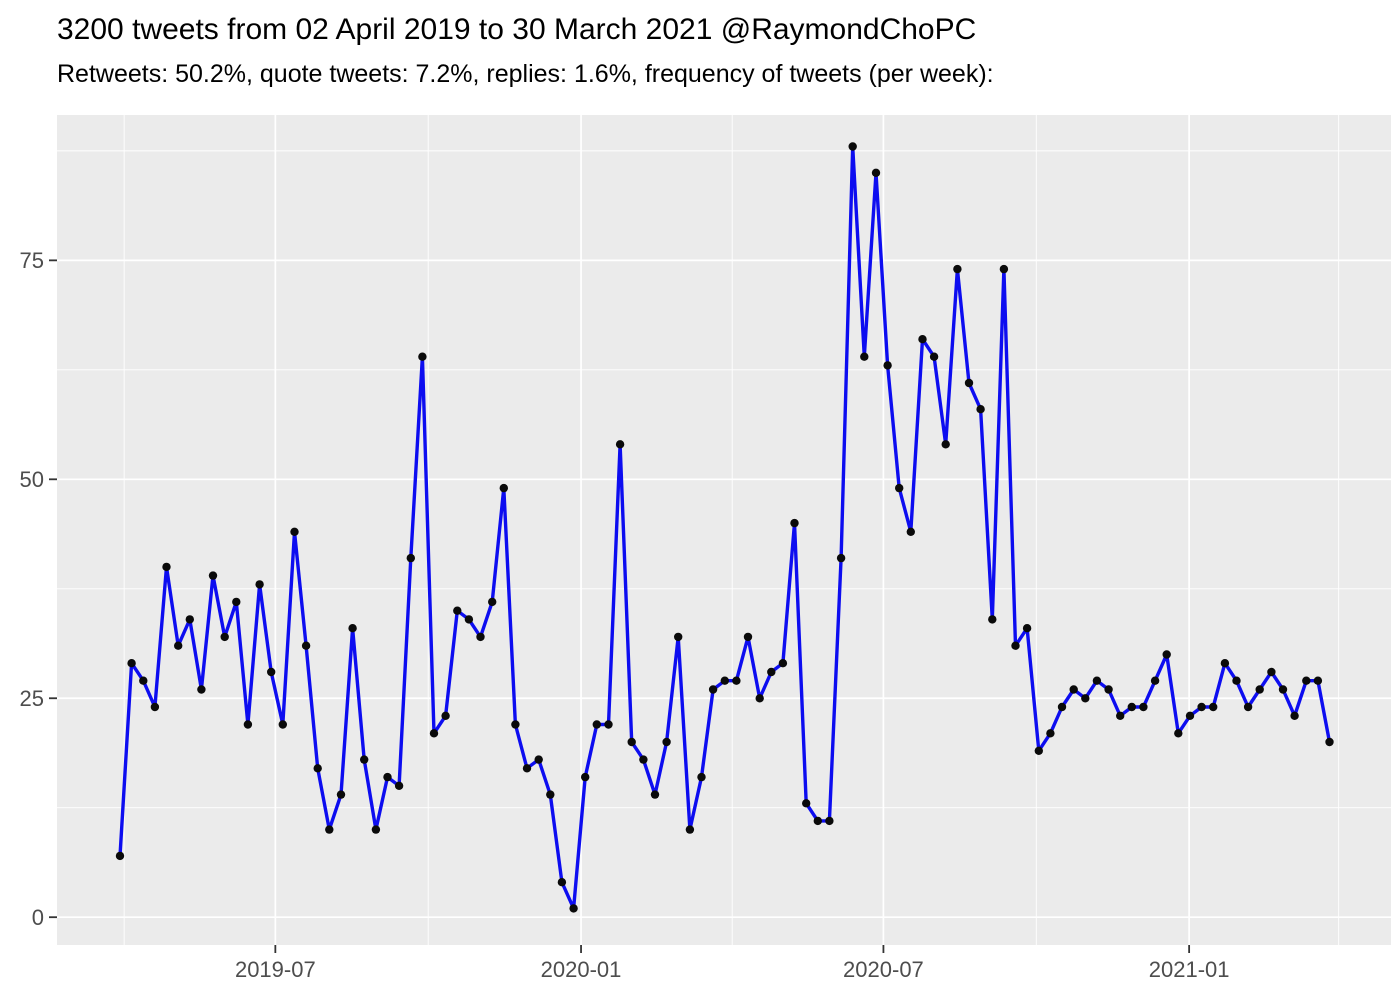 This screenshot has width=1400, height=1000. I want to click on x-axis-label: 2019-07, so click(275, 969).